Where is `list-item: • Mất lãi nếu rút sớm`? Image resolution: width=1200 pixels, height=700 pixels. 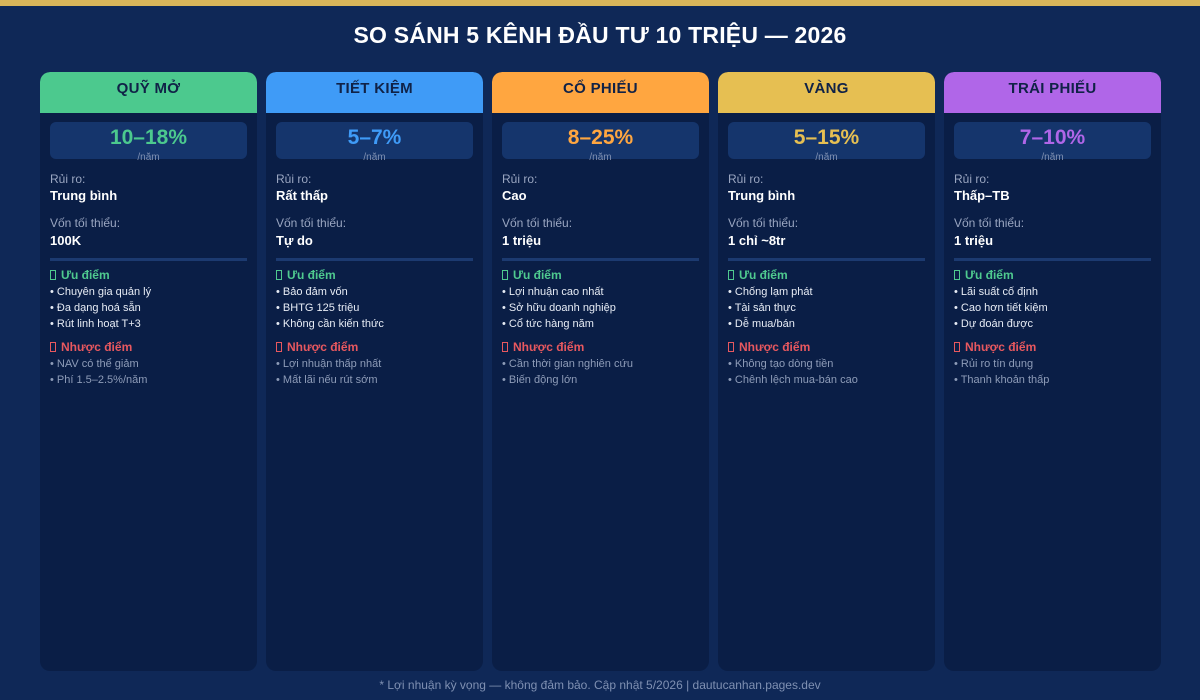 list-item: • Mất lãi nếu rút sớm is located at coordinates (327, 380).